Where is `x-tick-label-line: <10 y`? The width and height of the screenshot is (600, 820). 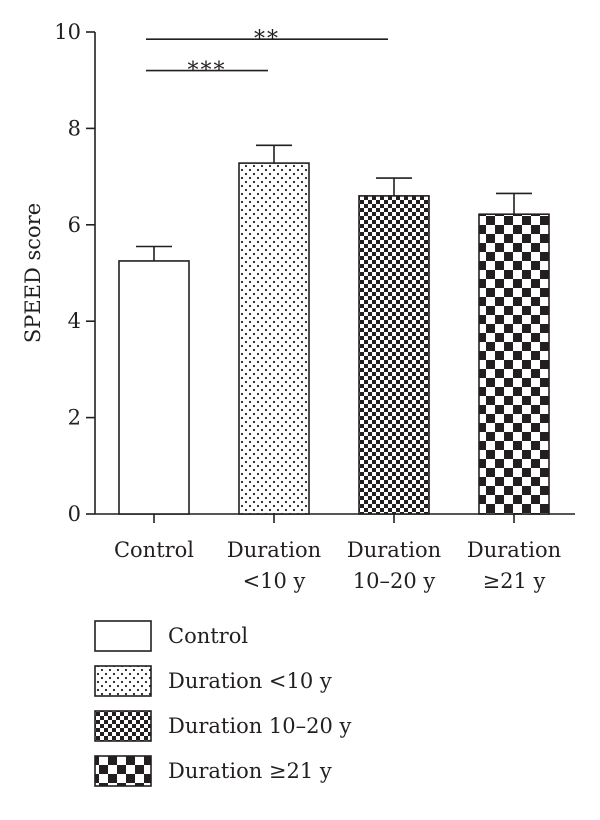 x-tick-label-line: <10 y is located at coordinates (274, 581).